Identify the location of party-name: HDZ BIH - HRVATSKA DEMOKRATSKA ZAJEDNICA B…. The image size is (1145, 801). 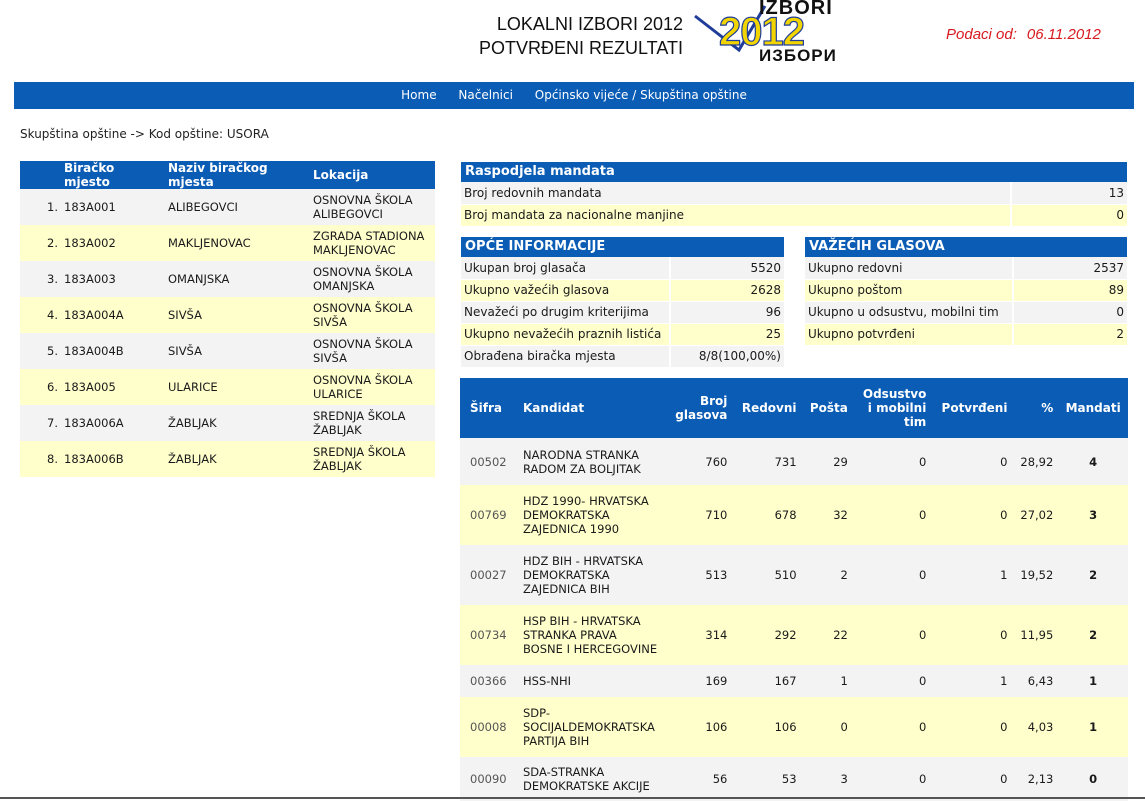
(592, 575).